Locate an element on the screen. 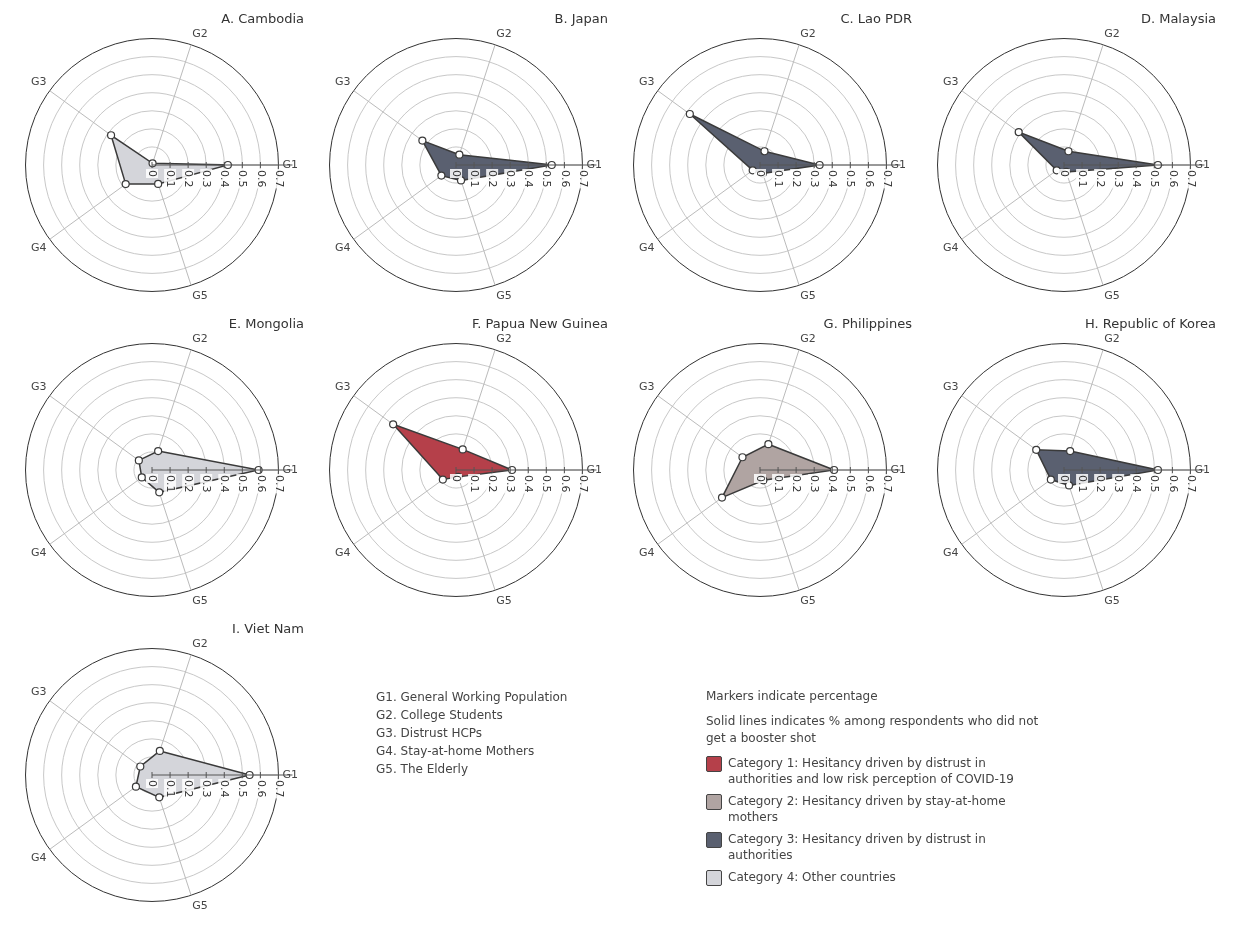  text: G3. Distrust HCPs is located at coordinates (430, 733).